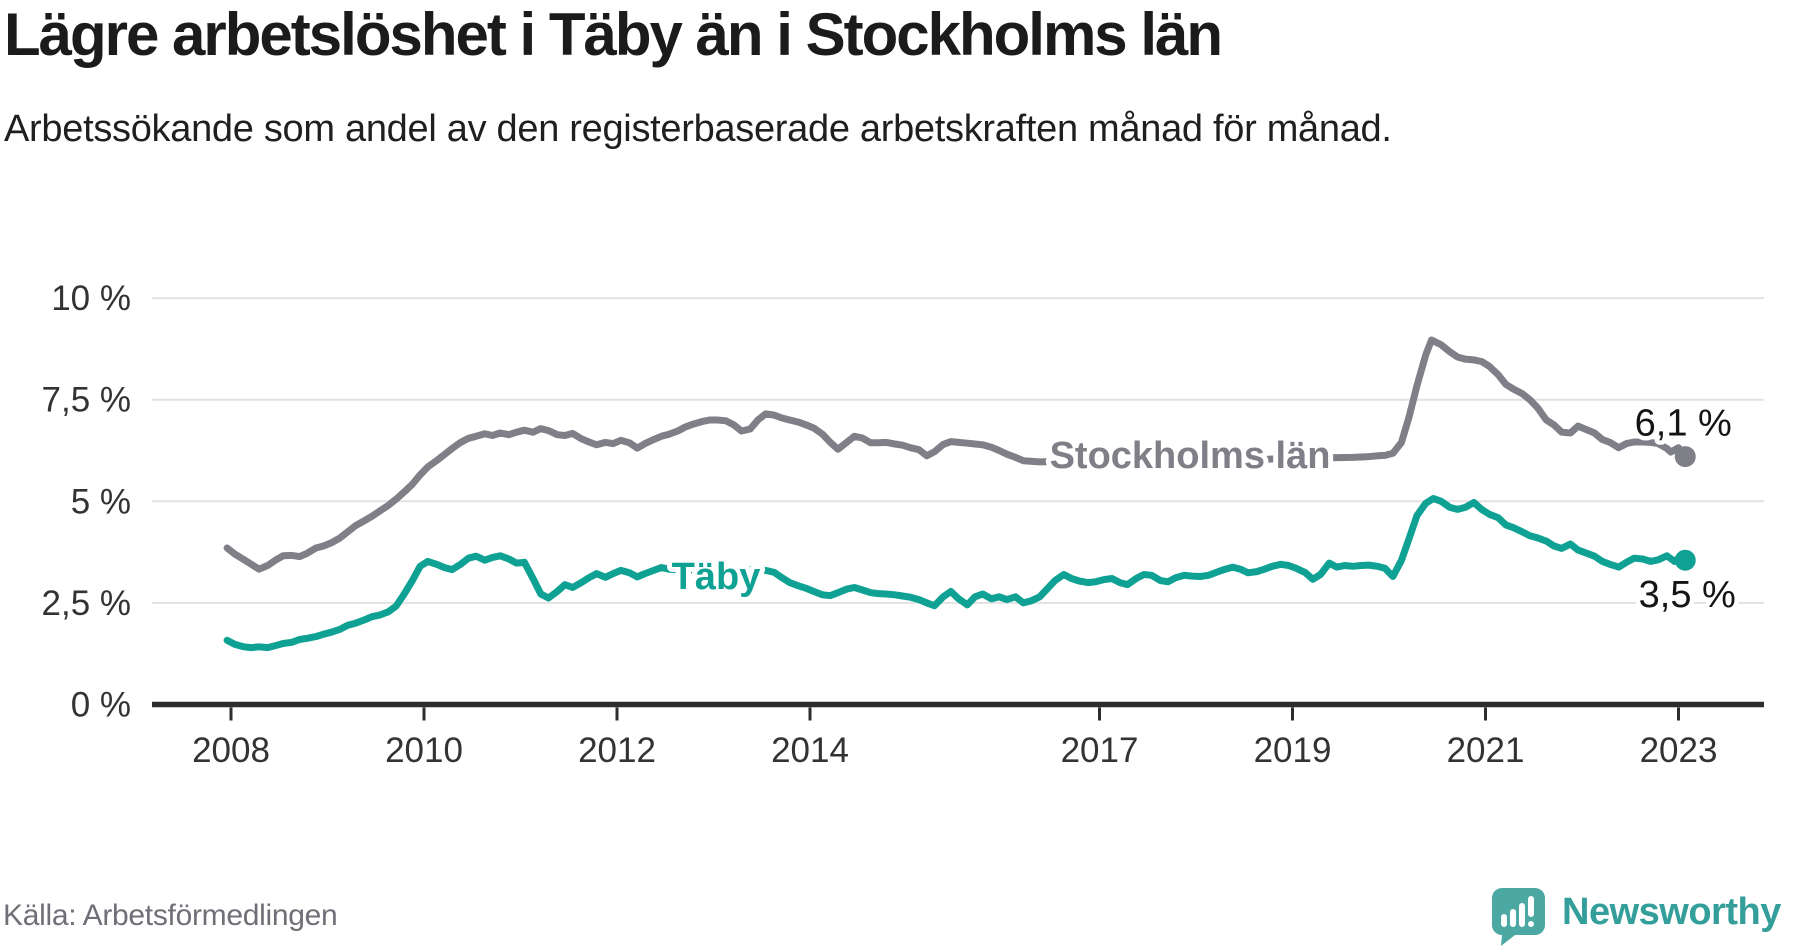  What do you see at coordinates (617, 750) in the screenshot?
I see `x-tick-label: 2012` at bounding box center [617, 750].